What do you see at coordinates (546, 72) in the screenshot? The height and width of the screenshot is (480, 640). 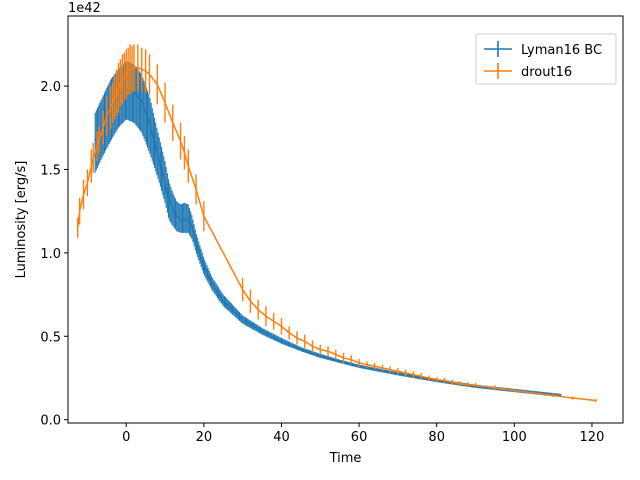 I see `legend-label: drout16` at bounding box center [546, 72].